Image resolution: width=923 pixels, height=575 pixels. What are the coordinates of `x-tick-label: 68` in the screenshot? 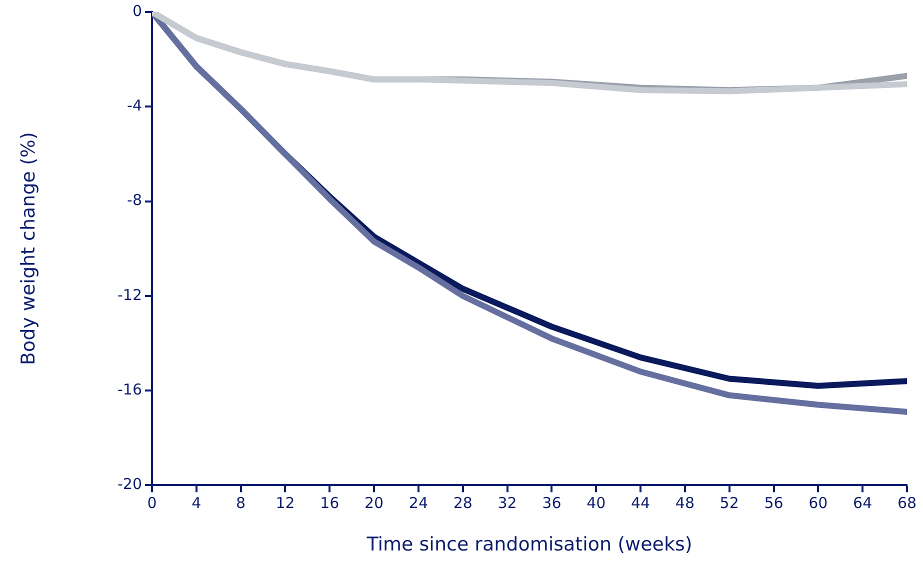 It's located at (907, 503).